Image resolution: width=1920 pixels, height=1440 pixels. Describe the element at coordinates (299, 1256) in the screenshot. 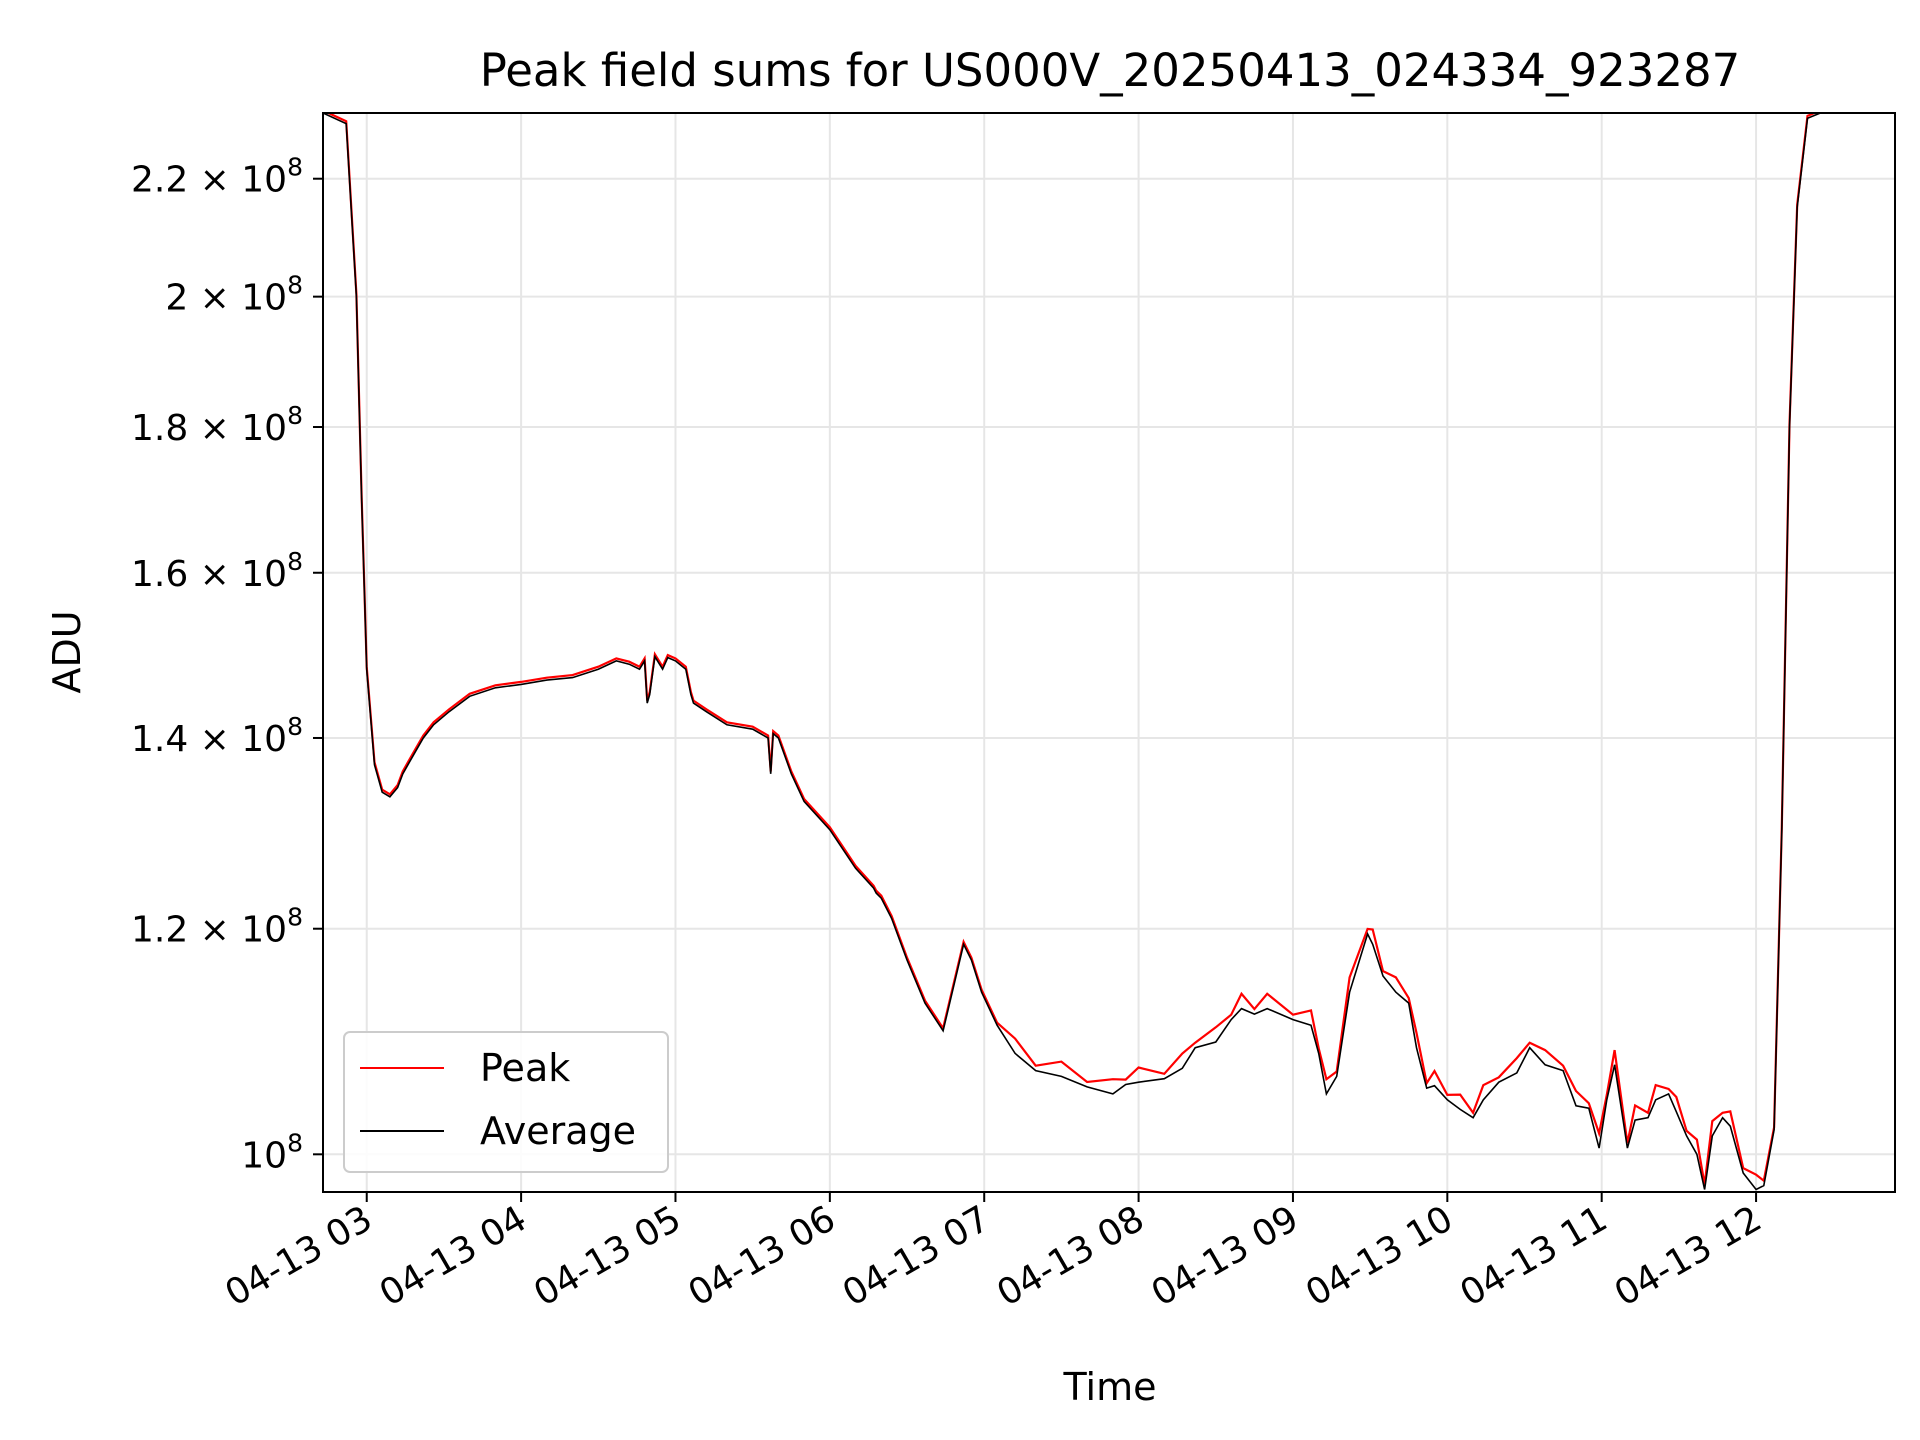

I see `x-tick-label: 04-13 03` at that location.